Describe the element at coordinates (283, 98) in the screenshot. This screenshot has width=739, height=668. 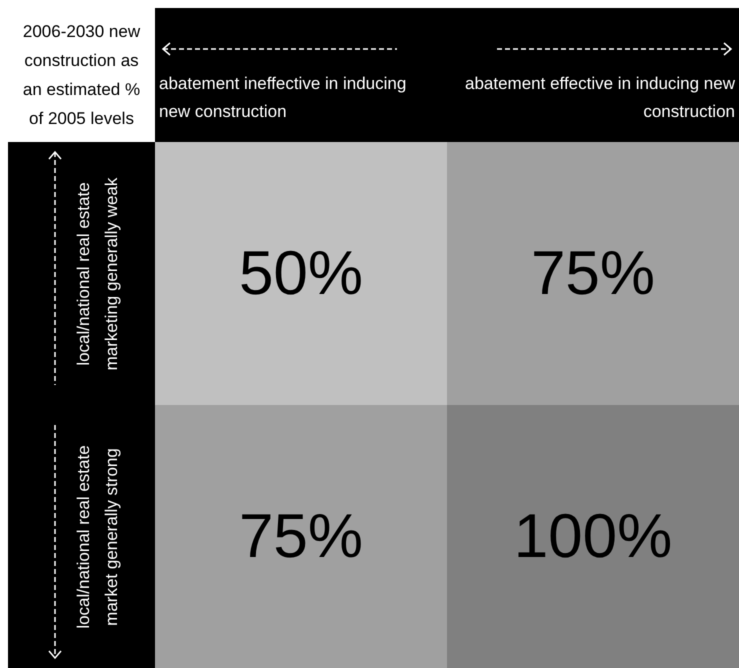
I see `x-tick-label: abatement ineffective in inducing new construction` at that location.